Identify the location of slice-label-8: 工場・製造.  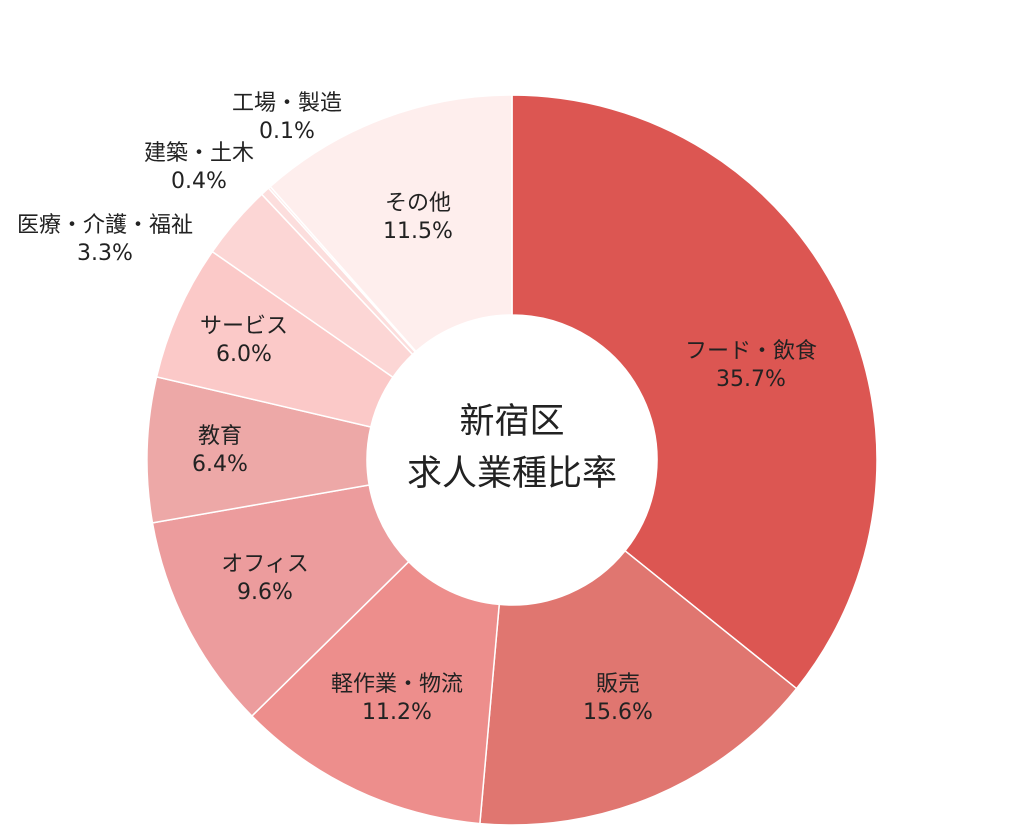
(287, 103).